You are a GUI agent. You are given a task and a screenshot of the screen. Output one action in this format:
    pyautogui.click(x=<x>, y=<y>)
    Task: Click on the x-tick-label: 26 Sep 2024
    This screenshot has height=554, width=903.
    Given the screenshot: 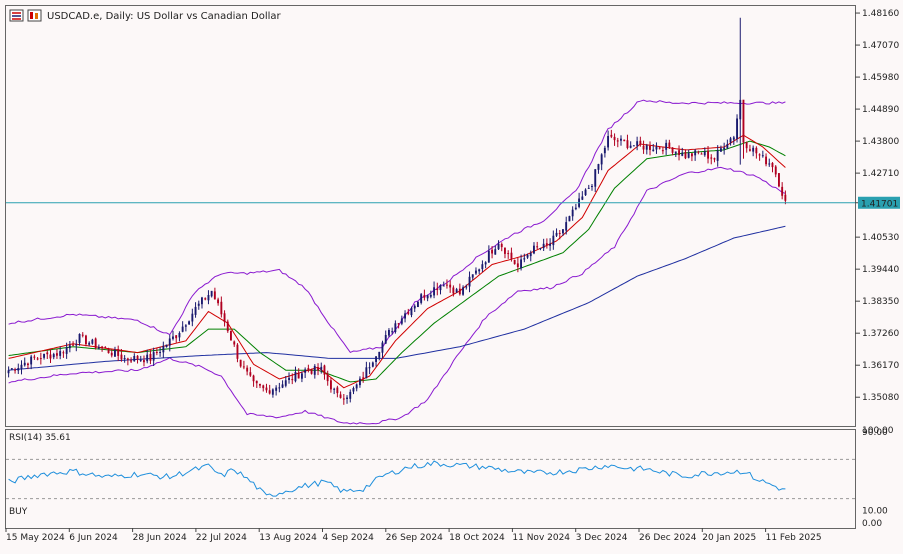 What is the action you would take?
    pyautogui.click(x=414, y=538)
    